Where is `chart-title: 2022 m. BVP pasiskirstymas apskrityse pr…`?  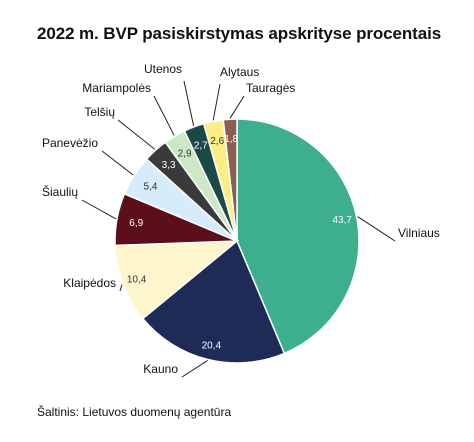
chart-title: 2022 m. BVP pasiskirstymas apskrityse pr… is located at coordinates (239, 33).